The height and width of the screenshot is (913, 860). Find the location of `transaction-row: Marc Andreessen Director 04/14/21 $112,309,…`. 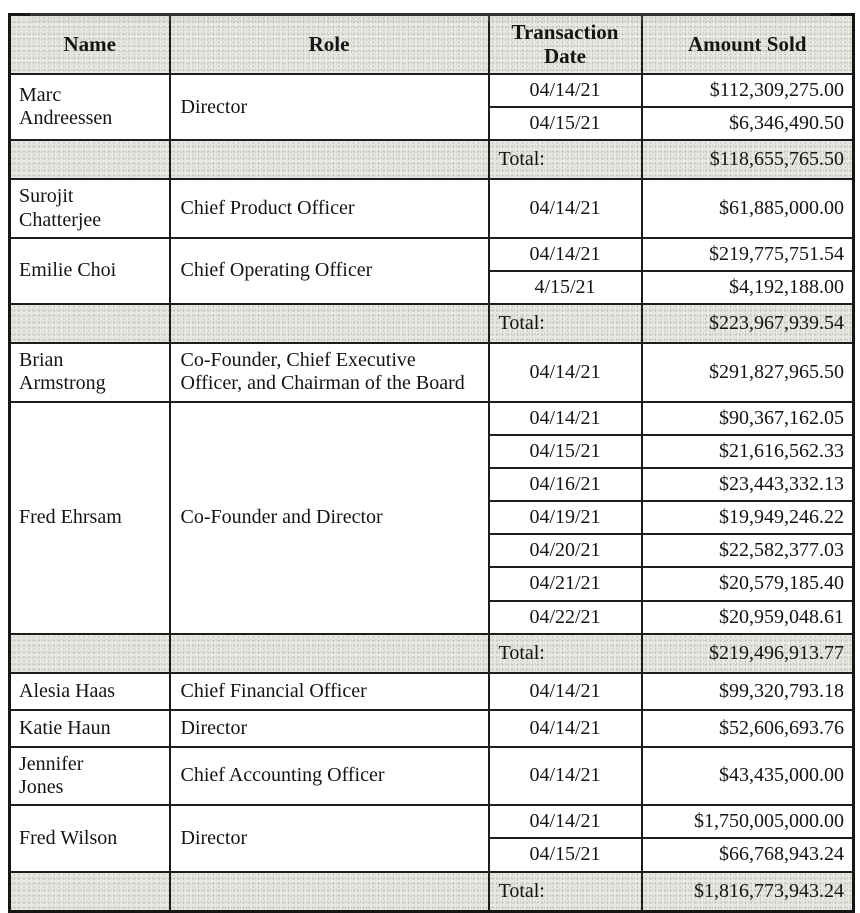

transaction-row: Marc Andreessen Director 04/14/21 $112,309,… is located at coordinates (431, 107).